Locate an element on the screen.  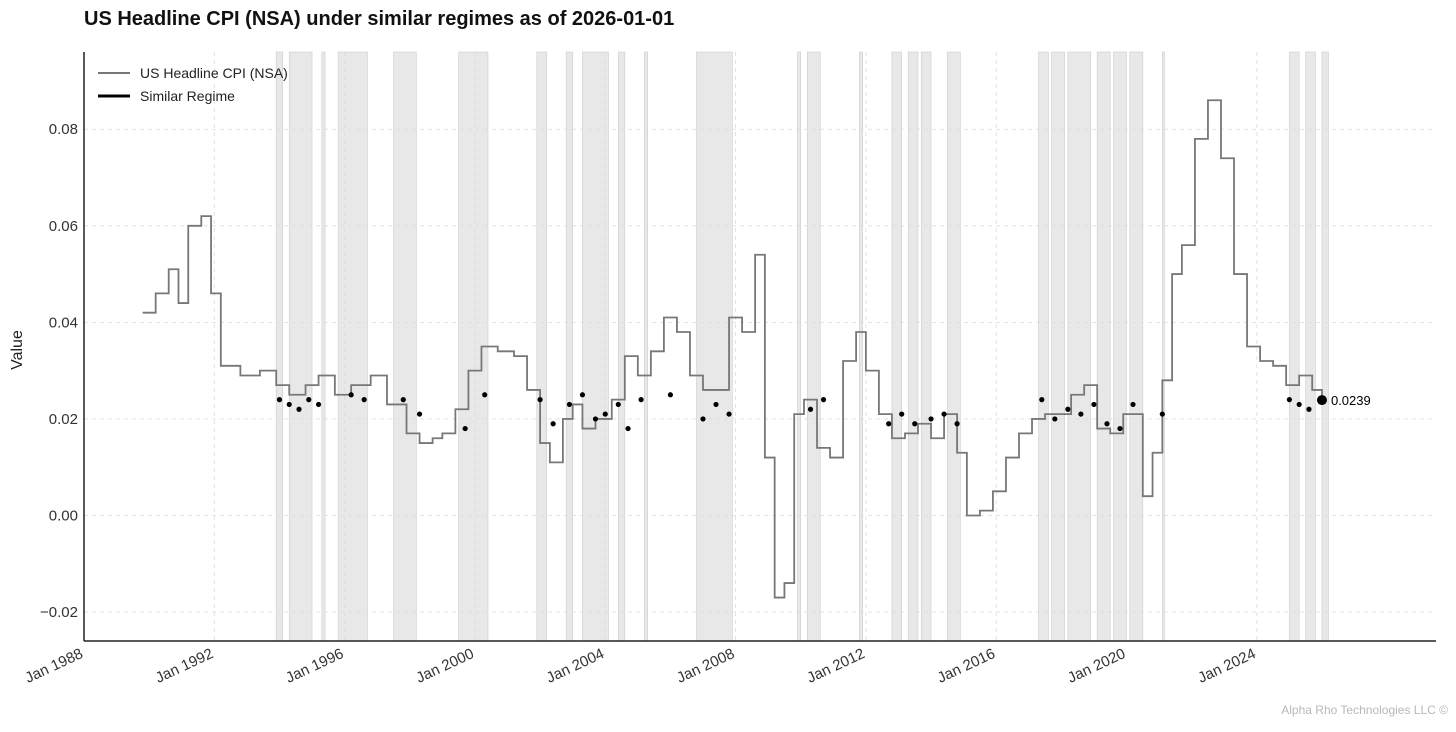
x-tick-label: Jan 2020 is located at coordinates (1096, 665).